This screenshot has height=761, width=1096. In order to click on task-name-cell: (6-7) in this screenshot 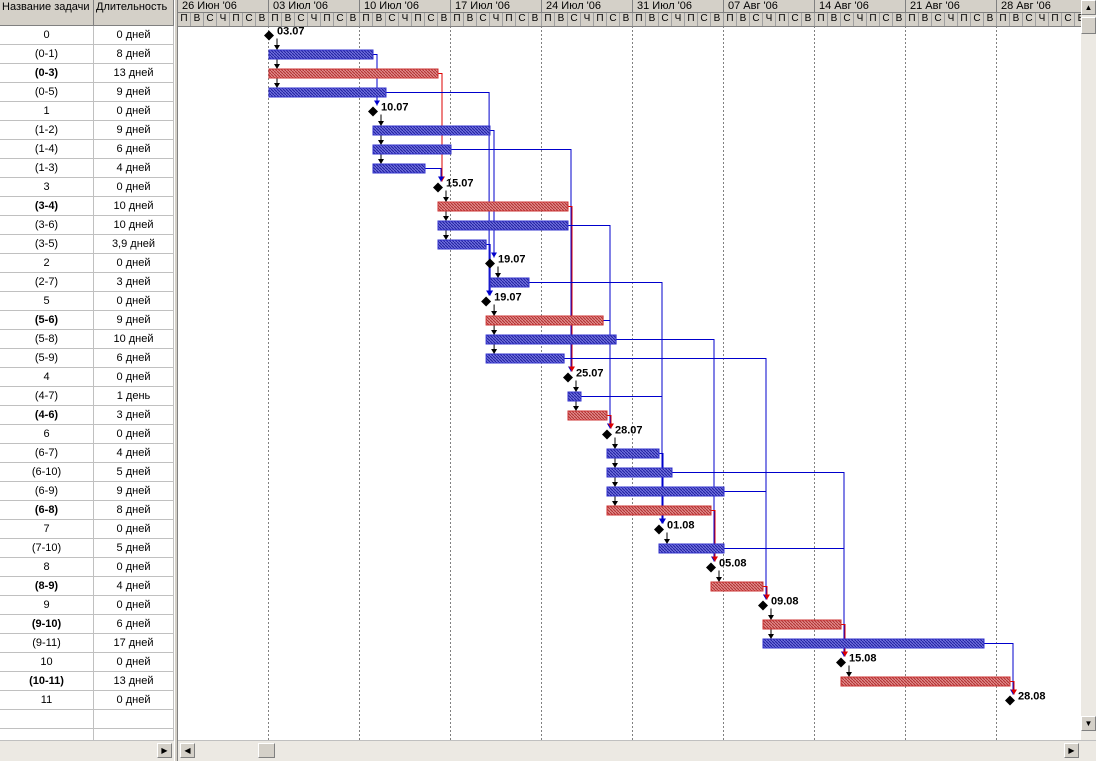, I will do `click(47, 453)`.